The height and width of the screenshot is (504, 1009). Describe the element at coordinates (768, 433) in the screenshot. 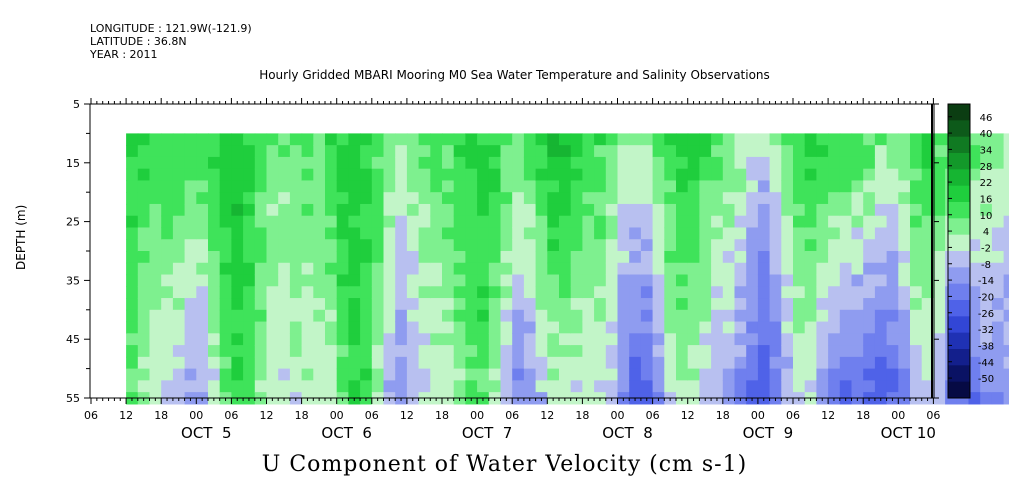

I see `x-day-label: OCT 9` at that location.